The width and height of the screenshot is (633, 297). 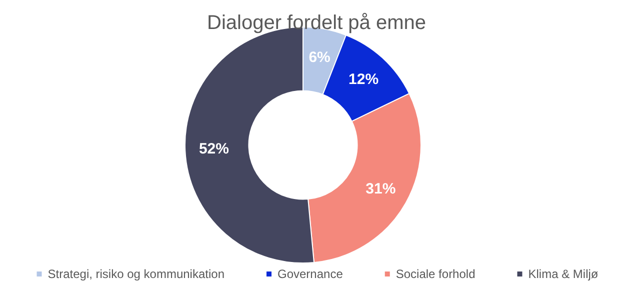 I want to click on data-label: 31%, so click(x=381, y=189).